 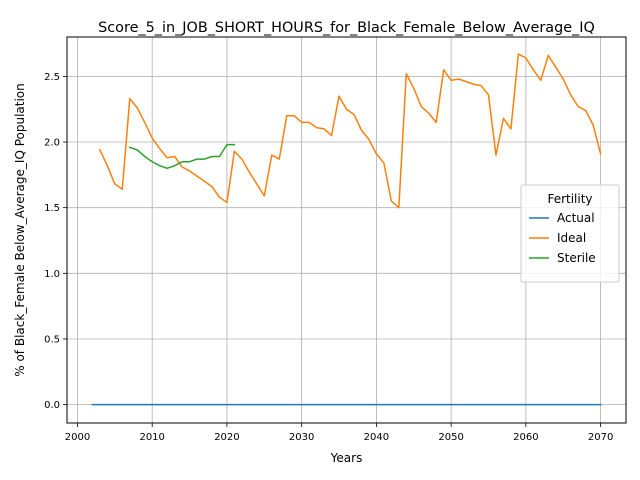 I want to click on y-tick-label: 0.0, so click(x=52, y=405).